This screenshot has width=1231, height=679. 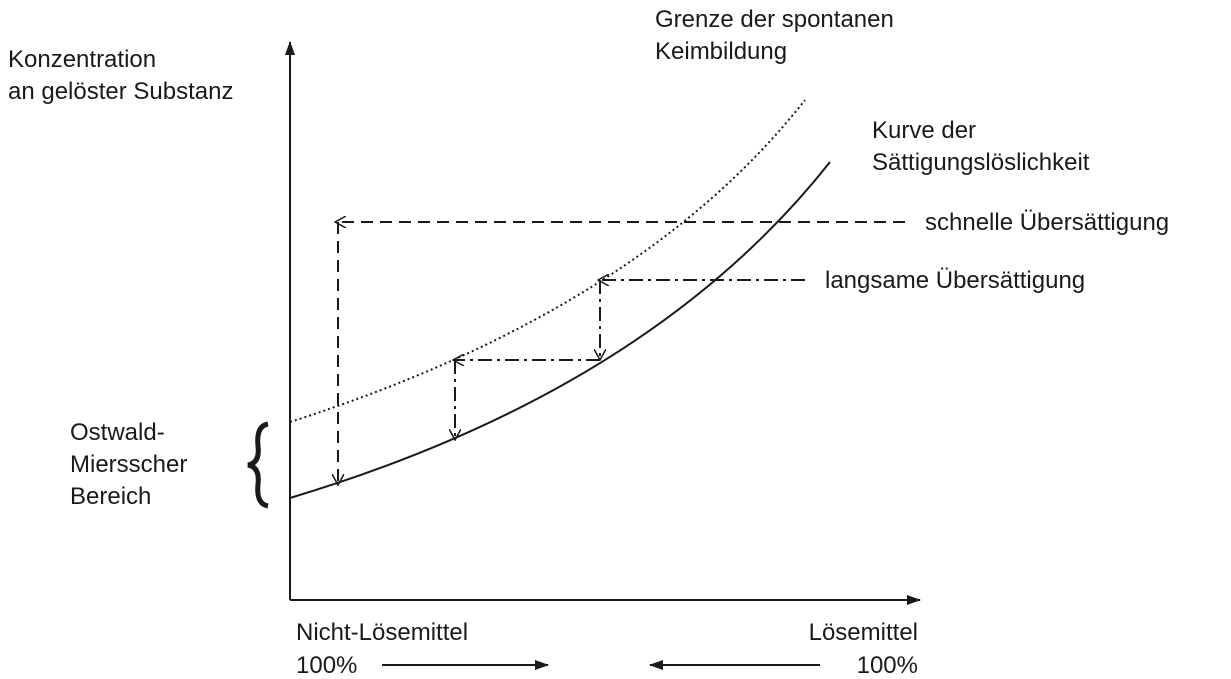 I want to click on region-label: Miersscher, so click(x=128, y=464).